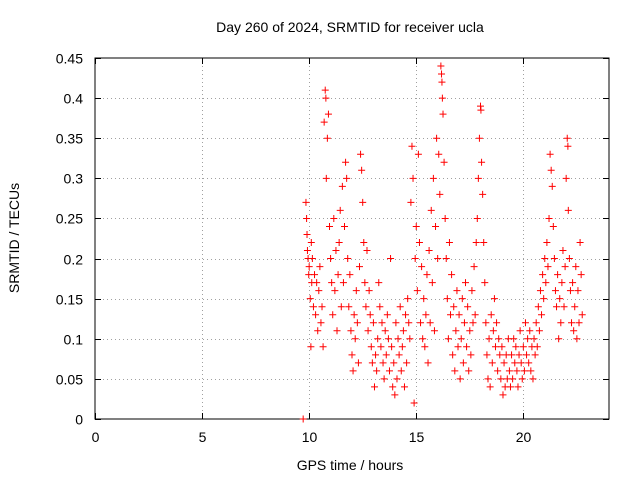 The height and width of the screenshot is (480, 640). What do you see at coordinates (310, 437) in the screenshot?
I see `x-tick-label: 10` at bounding box center [310, 437].